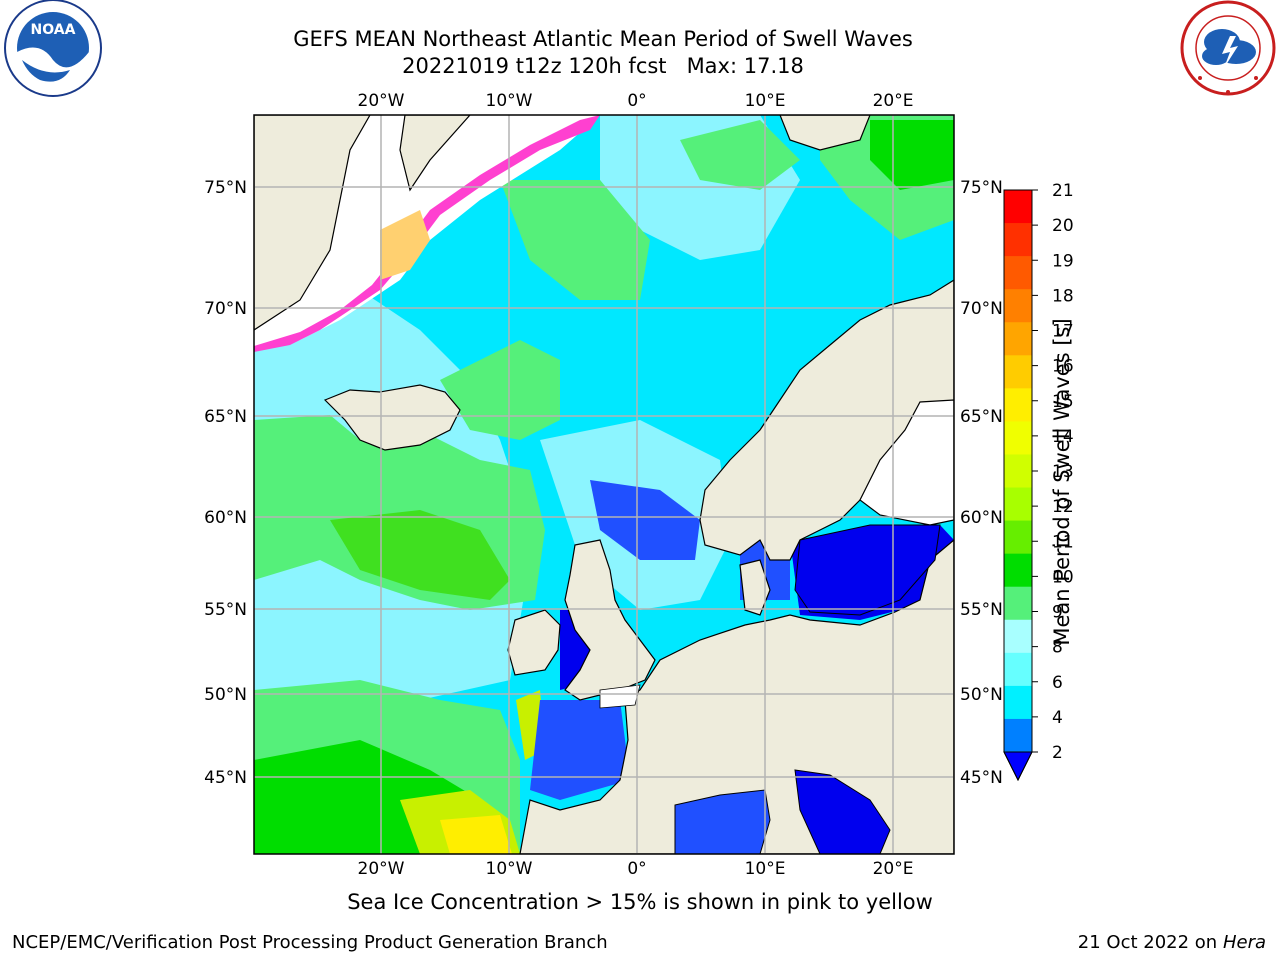 This screenshot has width=1280, height=960. Describe the element at coordinates (1063, 437) in the screenshot. I see `colorbar-tick-label: 14` at that location.